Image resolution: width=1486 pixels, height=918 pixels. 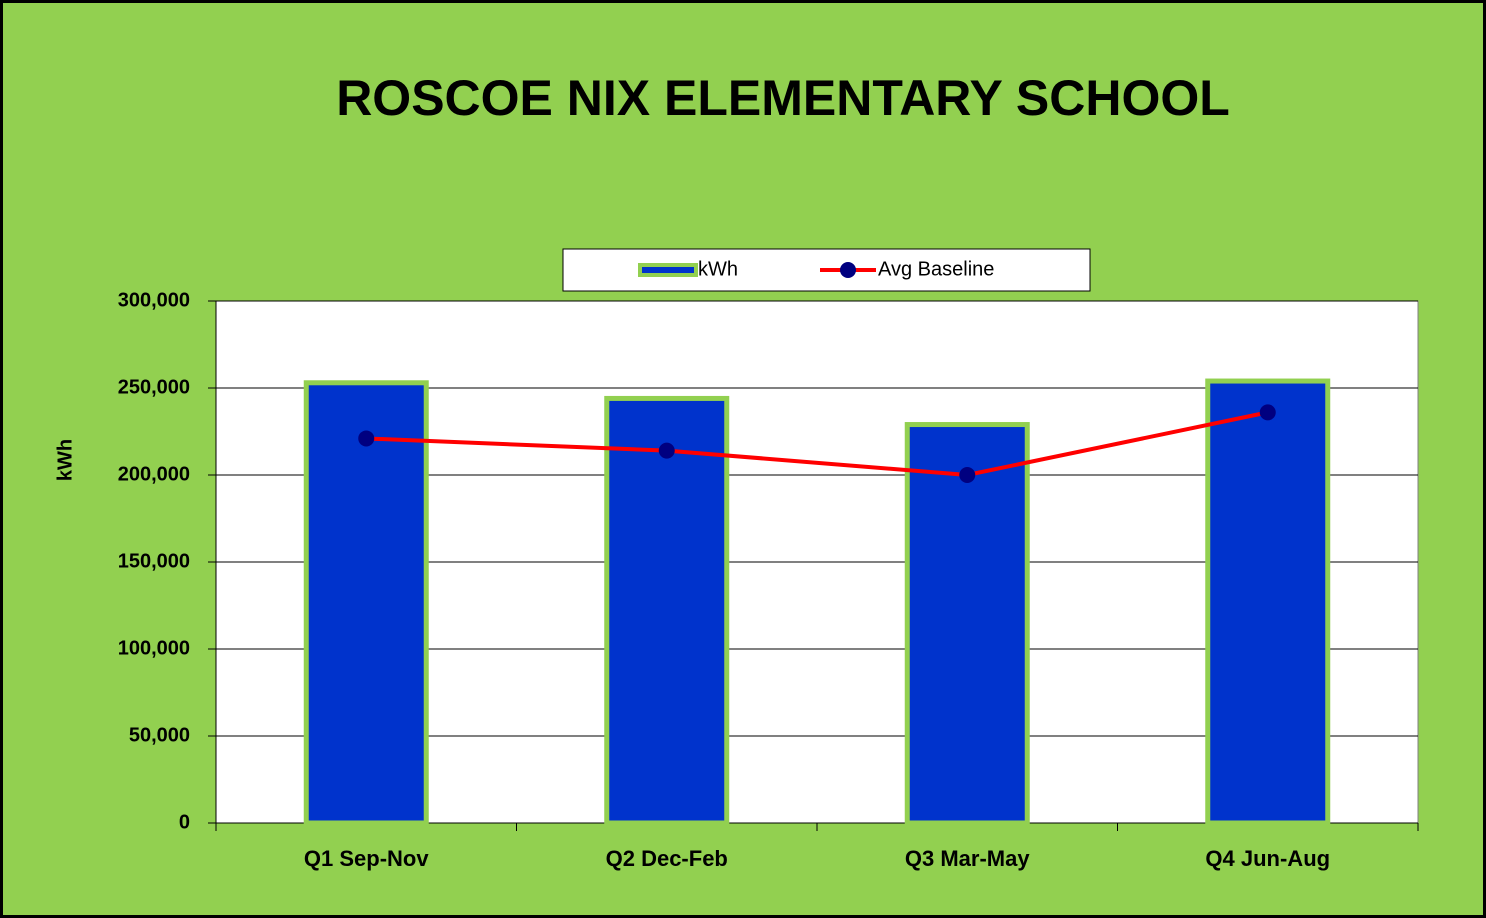 I want to click on x-tick-label: Q3 Mar-May, so click(x=967, y=858).